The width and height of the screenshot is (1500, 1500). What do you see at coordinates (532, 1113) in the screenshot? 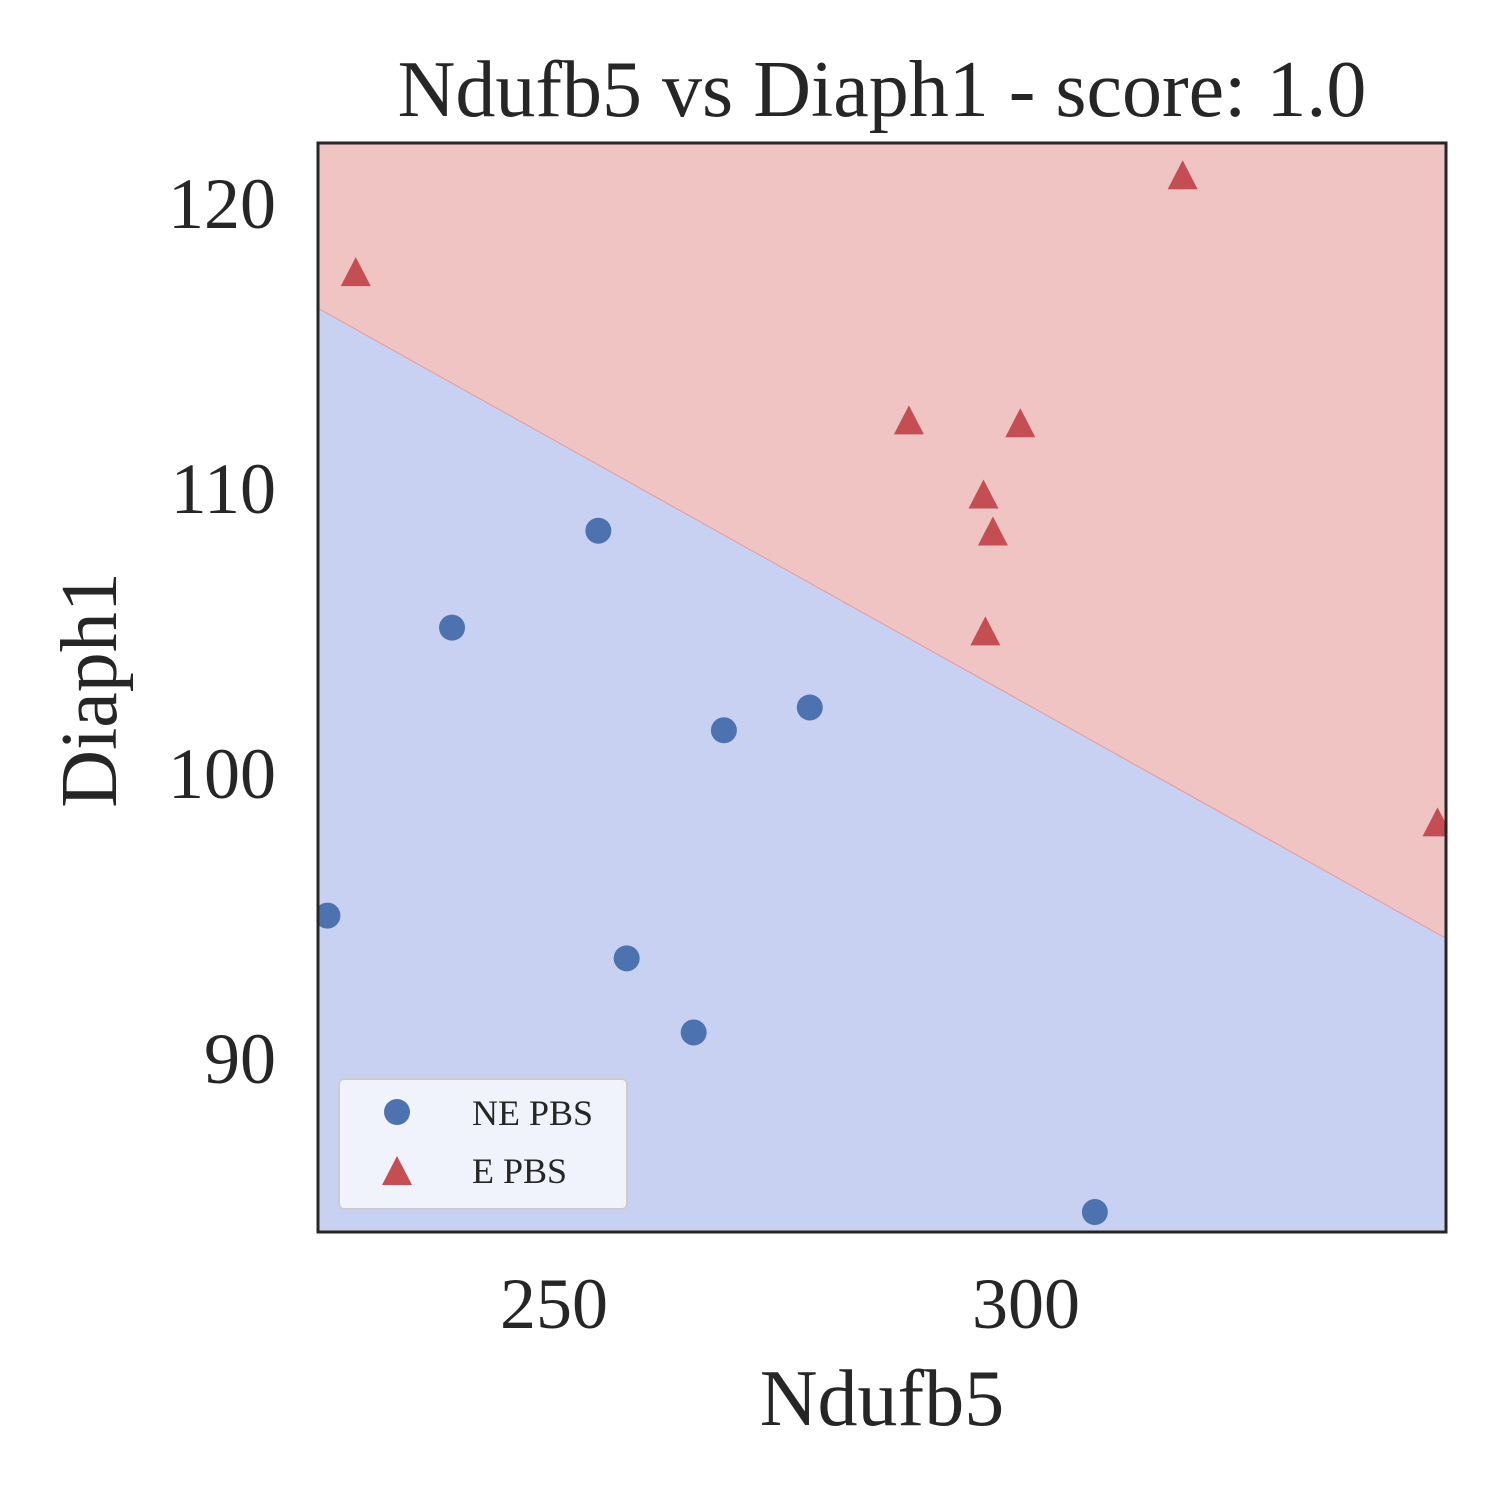
I see `legend-label-ne-pbs: NE PBS` at bounding box center [532, 1113].